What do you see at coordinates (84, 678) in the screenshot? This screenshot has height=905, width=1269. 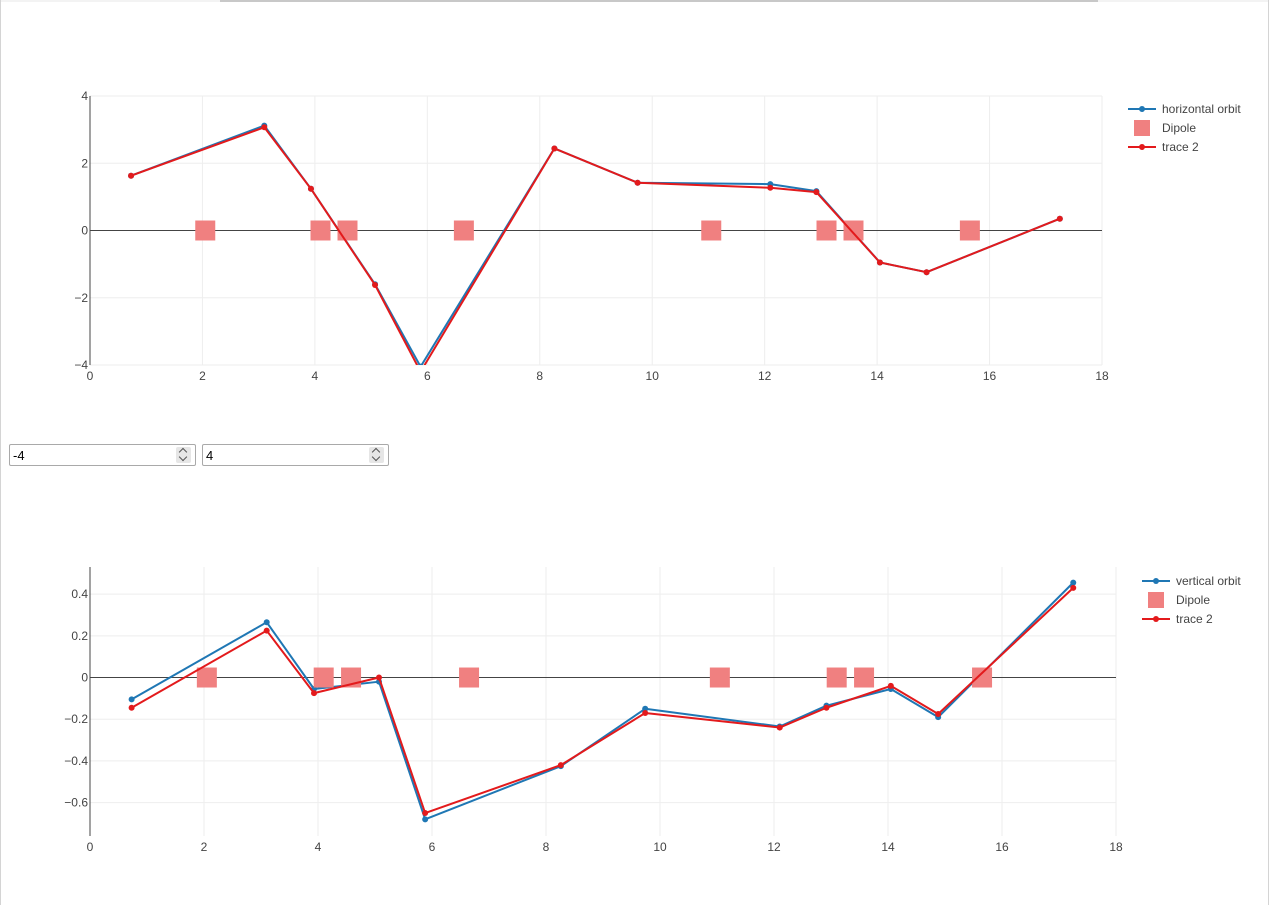 I see `y-tick-label: 0` at bounding box center [84, 678].